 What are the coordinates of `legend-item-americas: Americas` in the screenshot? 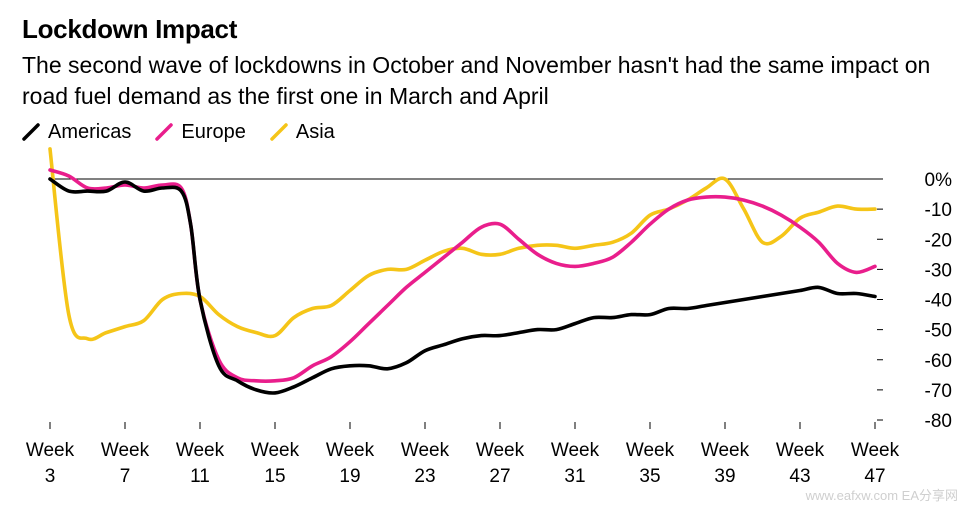 It's located at (76, 132).